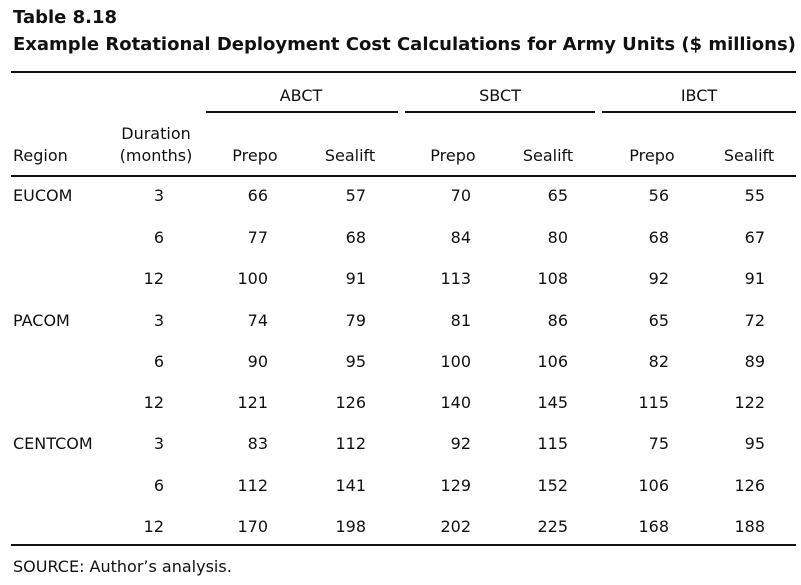 This screenshot has height=585, width=801. Describe the element at coordinates (699, 95) in the screenshot. I see `group-header-ibct: IBCT` at that location.